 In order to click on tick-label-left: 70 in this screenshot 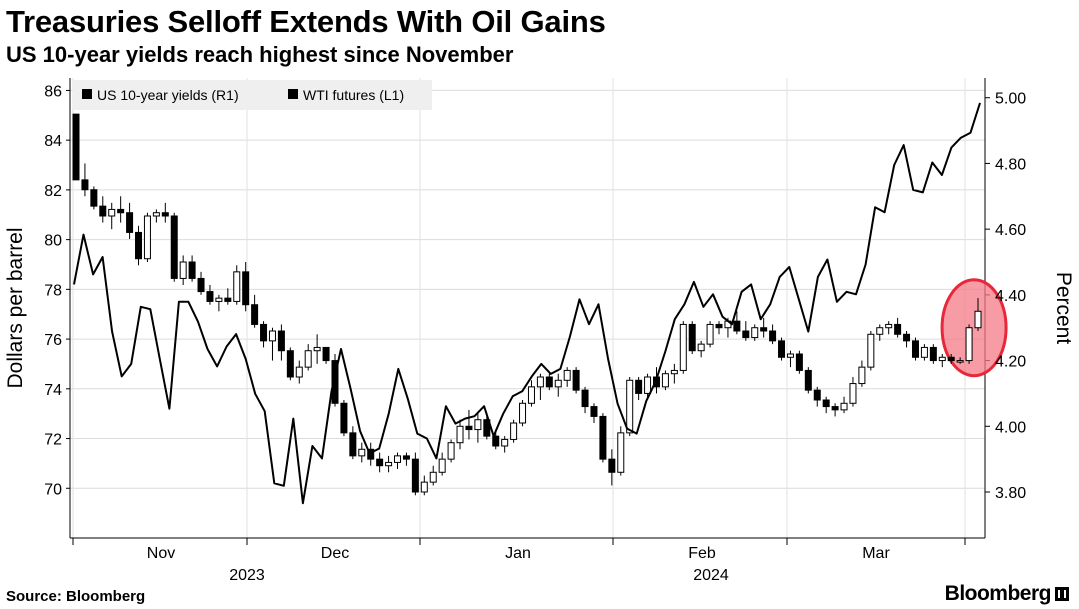, I will do `click(53, 489)`.